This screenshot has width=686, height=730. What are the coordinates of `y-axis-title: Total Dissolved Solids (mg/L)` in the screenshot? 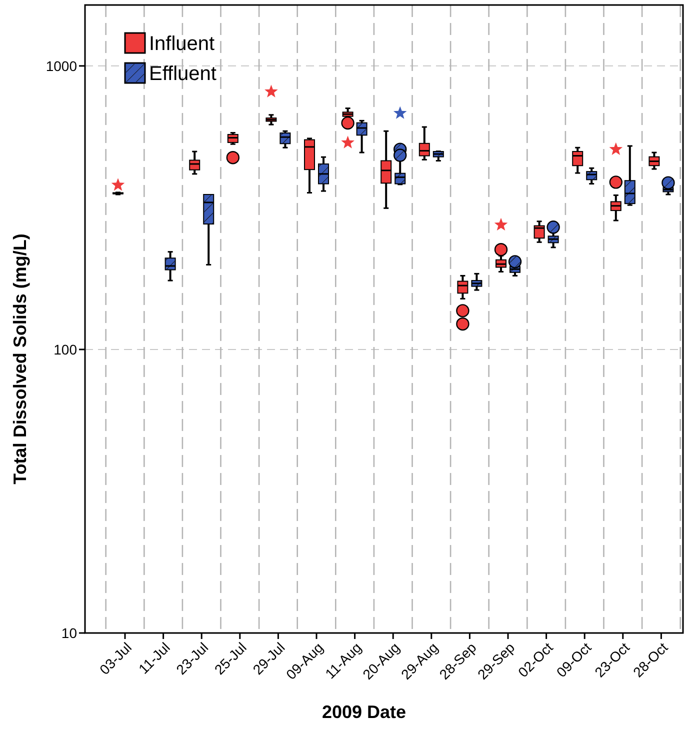 It's located at (20, 359).